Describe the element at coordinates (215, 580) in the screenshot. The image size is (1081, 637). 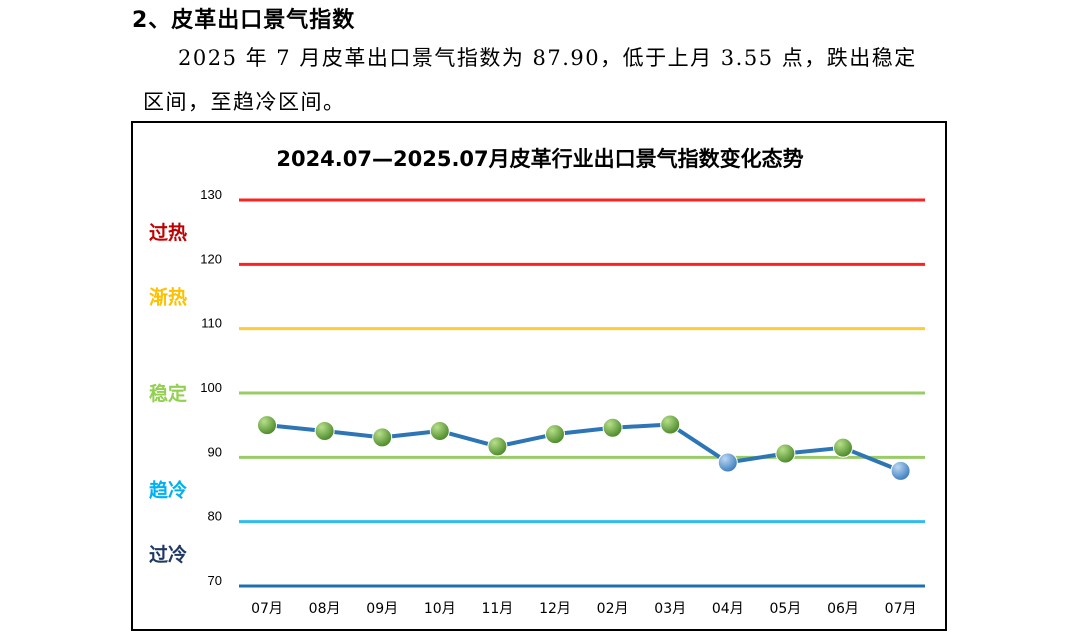
I see `y-tick-label: 70` at that location.